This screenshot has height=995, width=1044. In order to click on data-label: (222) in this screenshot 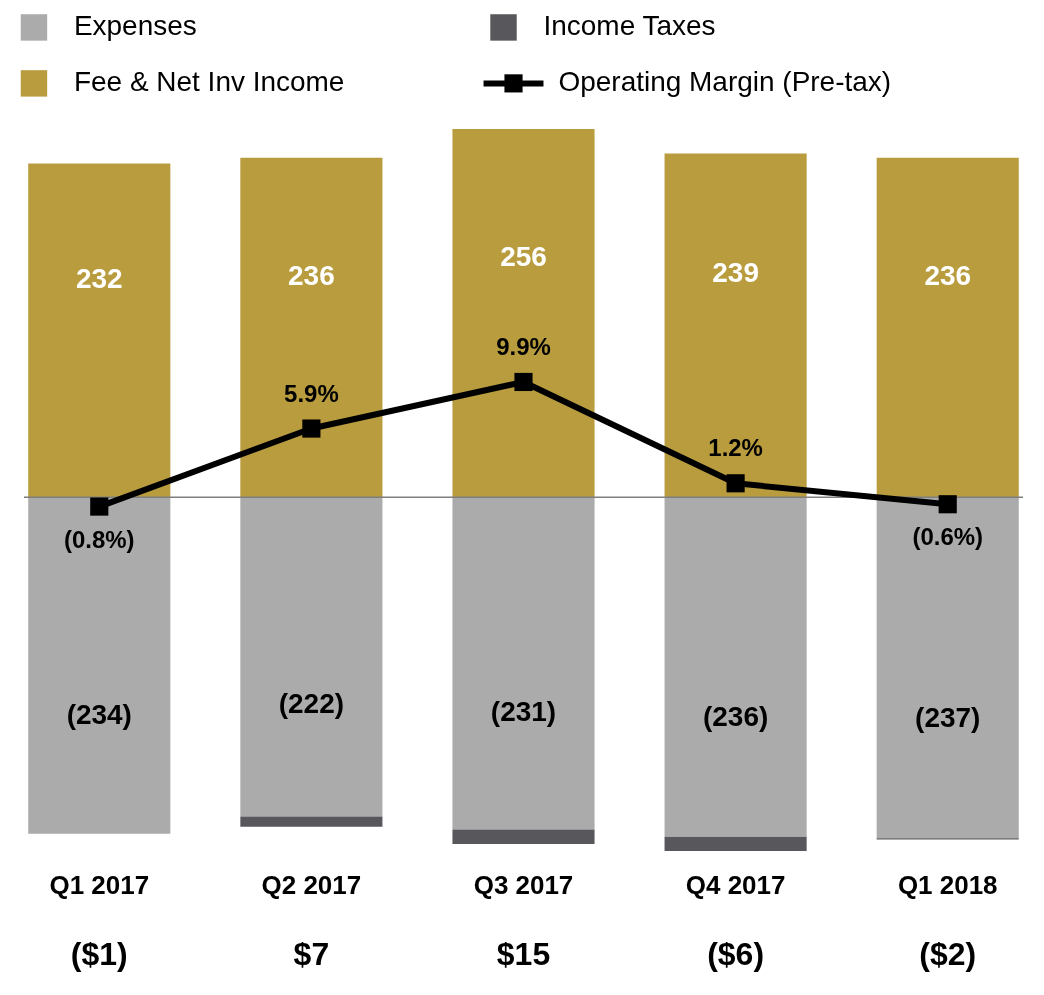, I will do `click(311, 703)`.